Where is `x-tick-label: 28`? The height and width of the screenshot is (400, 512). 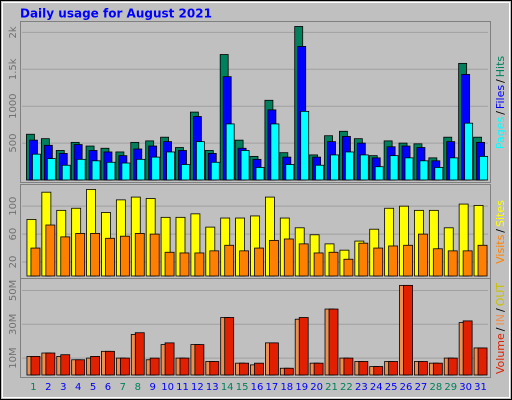 x-tick-label: 28 is located at coordinates (435, 387).